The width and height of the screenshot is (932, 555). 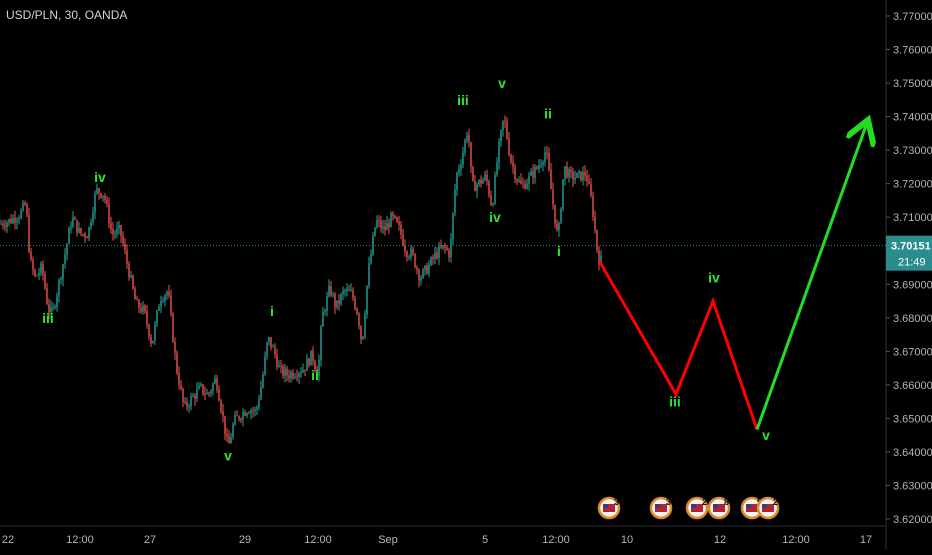 What do you see at coordinates (866, 540) in the screenshot?
I see `time-tick-label: 17` at bounding box center [866, 540].